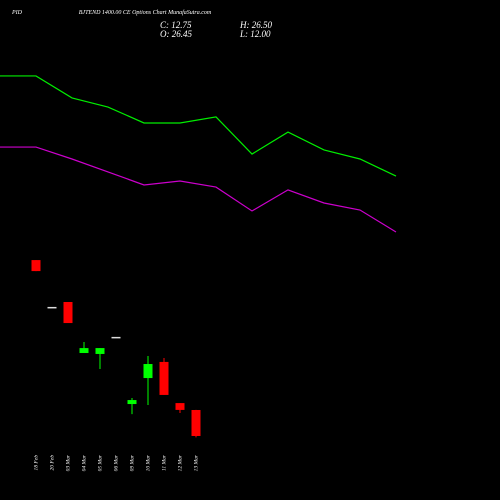 This screenshot has height=500, width=500. Describe the element at coordinates (17, 13) in the screenshot. I see `symbol: PID` at that location.